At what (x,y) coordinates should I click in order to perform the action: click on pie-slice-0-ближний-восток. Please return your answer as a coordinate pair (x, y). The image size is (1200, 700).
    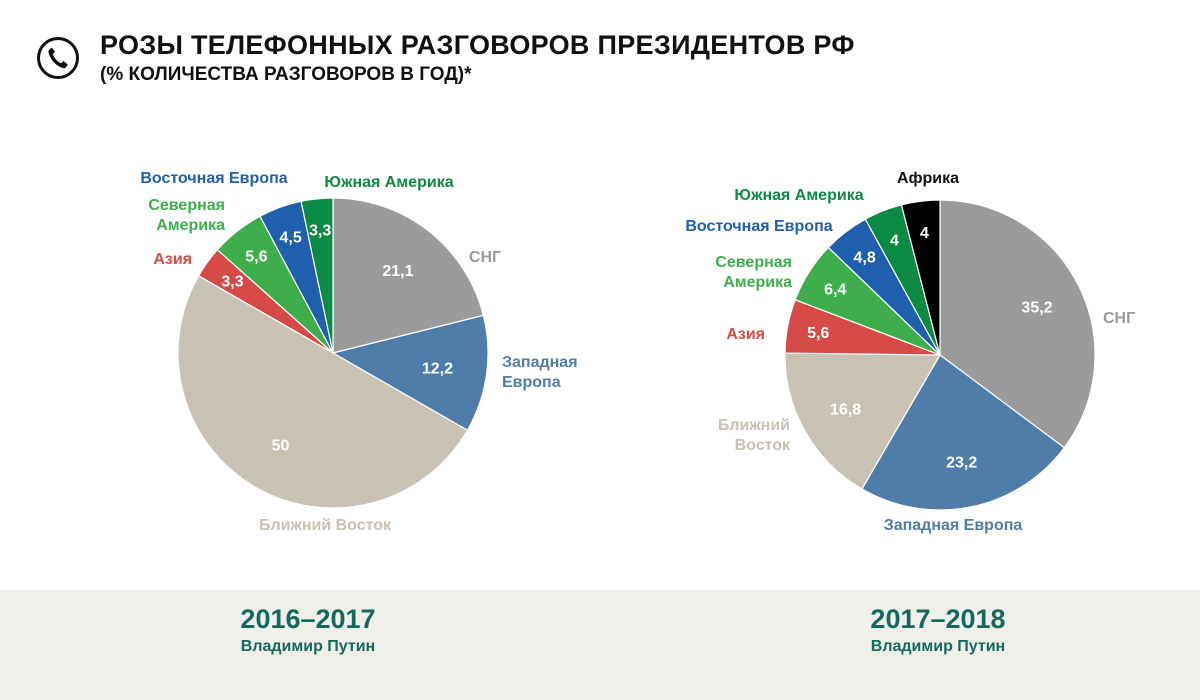
    Looking at the image, I should click on (323, 391).